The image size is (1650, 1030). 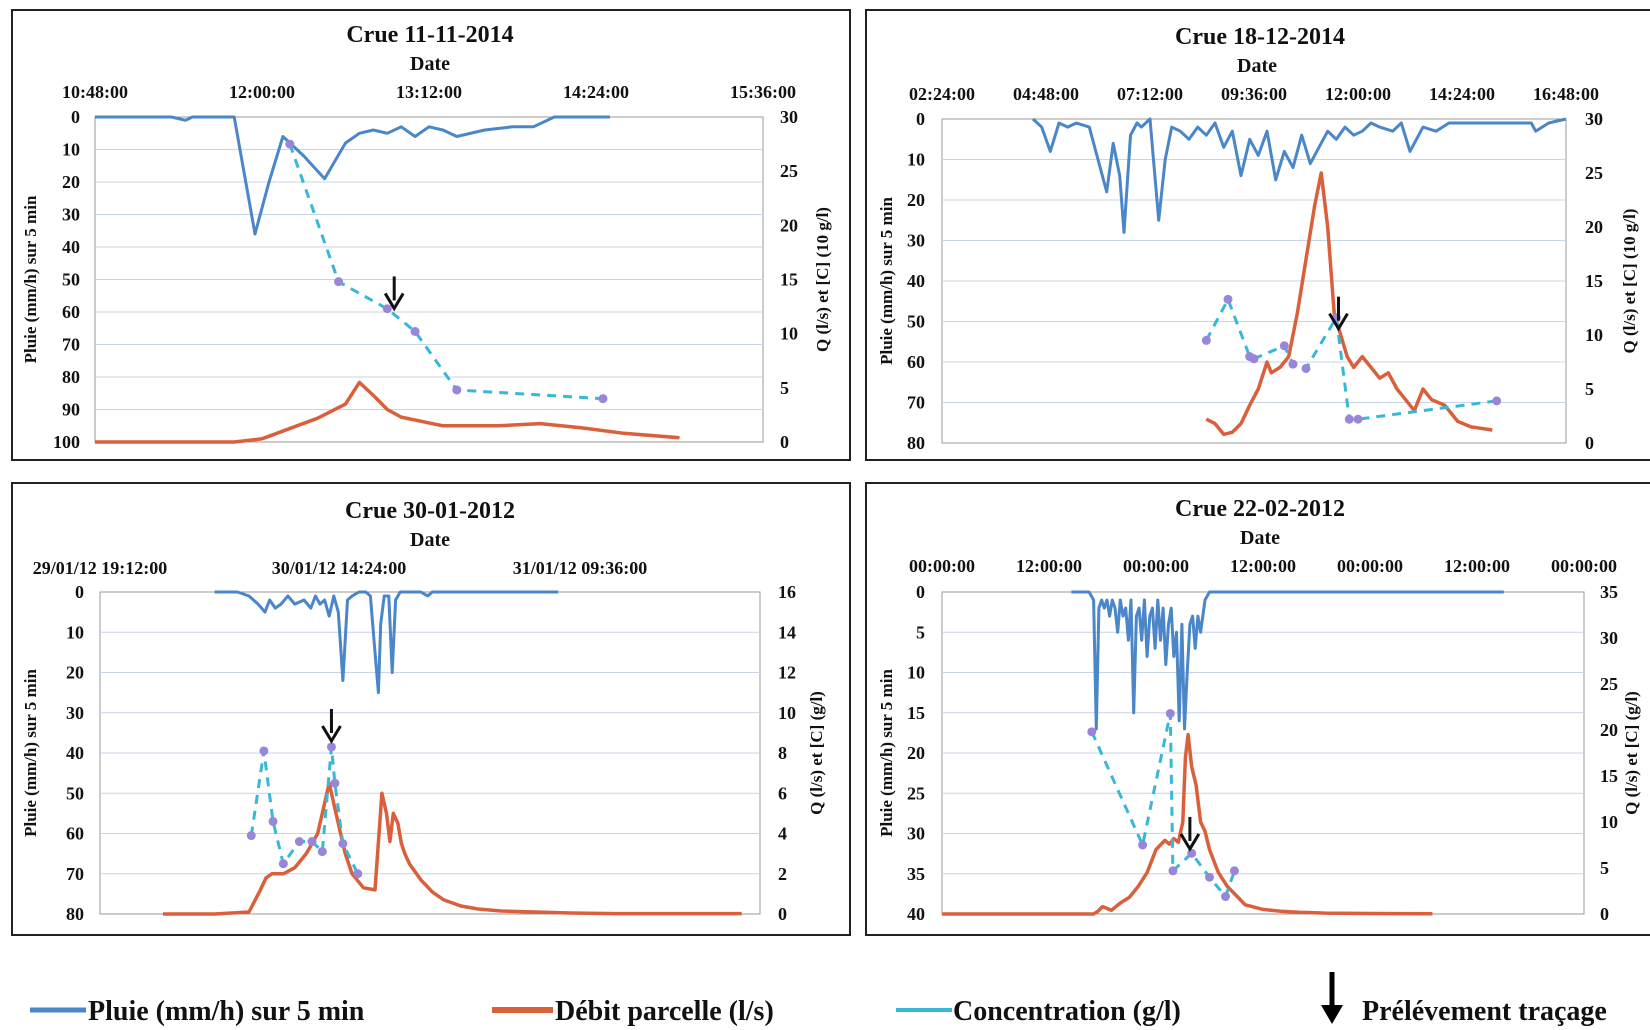 I want to click on y-right-tick-label: 4, so click(x=782, y=834).